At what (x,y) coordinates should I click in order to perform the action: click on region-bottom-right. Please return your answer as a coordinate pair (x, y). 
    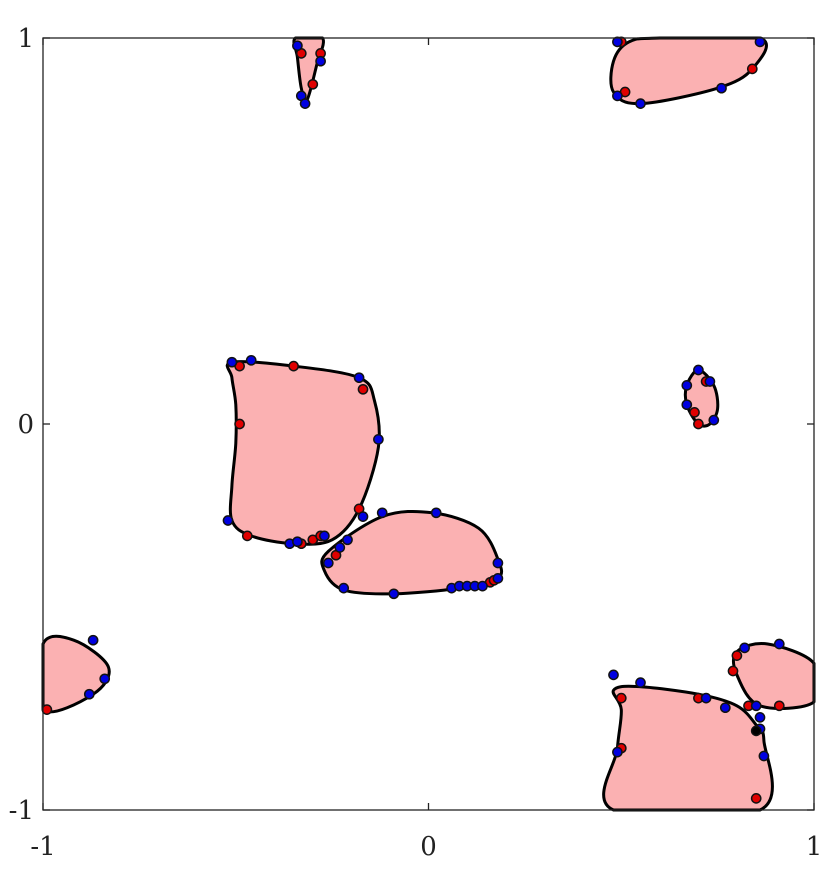
    Looking at the image, I should click on (688, 748).